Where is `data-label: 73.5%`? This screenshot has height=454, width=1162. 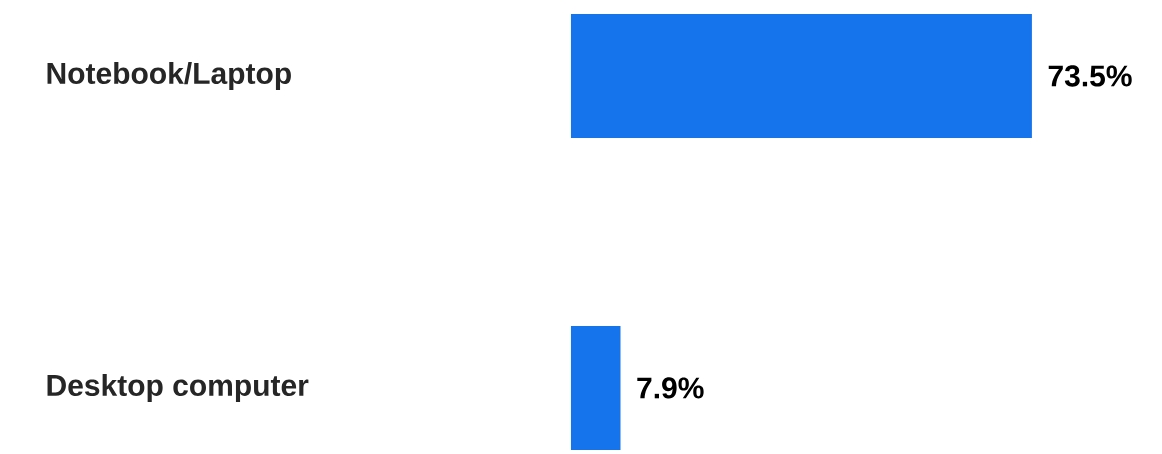
data-label: 73.5% is located at coordinates (1090, 76).